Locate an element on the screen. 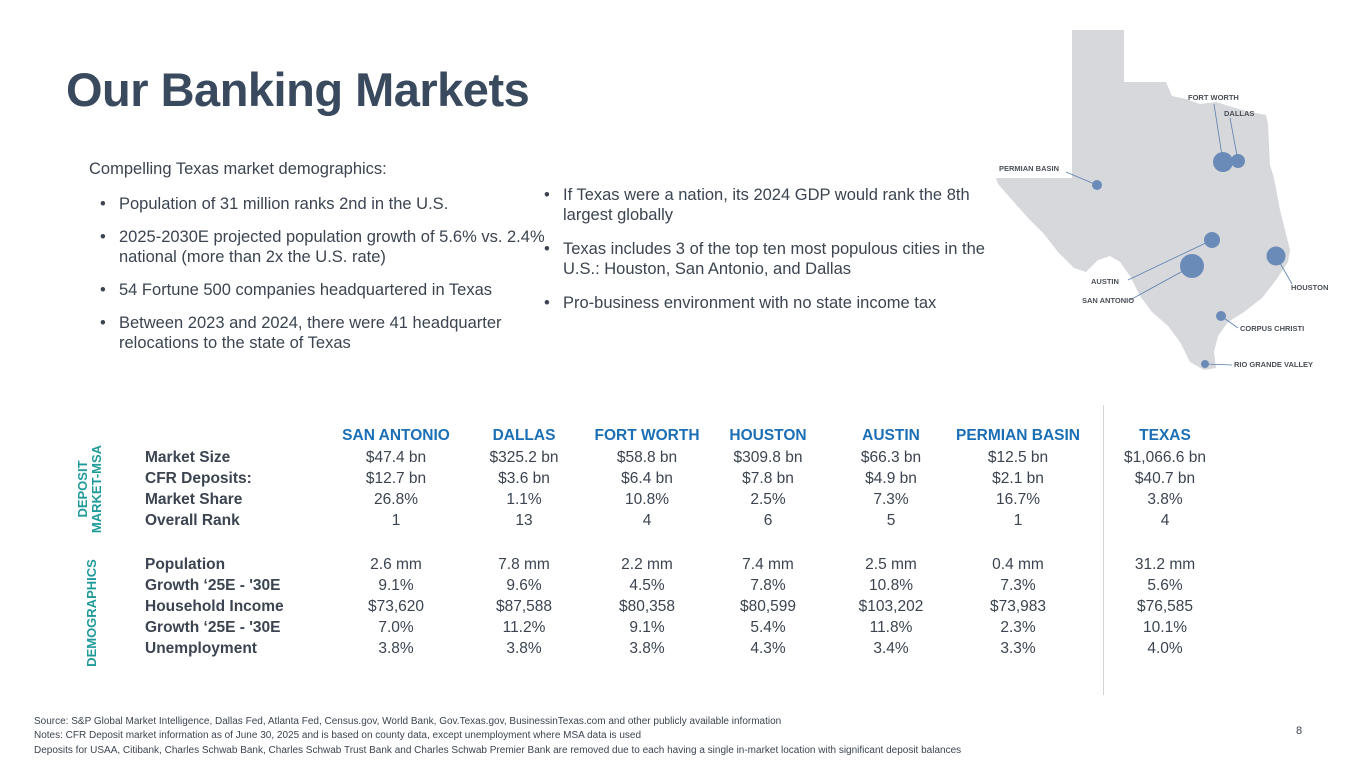 The height and width of the screenshot is (768, 1365). table-cell: 2.2 mm is located at coordinates (647, 564).